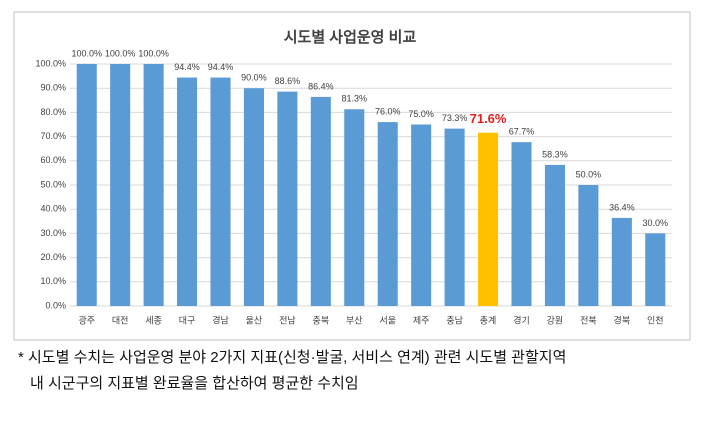 The width and height of the screenshot is (720, 421). What do you see at coordinates (53, 112) in the screenshot?
I see `y-tick-label: 80.0%` at bounding box center [53, 112].